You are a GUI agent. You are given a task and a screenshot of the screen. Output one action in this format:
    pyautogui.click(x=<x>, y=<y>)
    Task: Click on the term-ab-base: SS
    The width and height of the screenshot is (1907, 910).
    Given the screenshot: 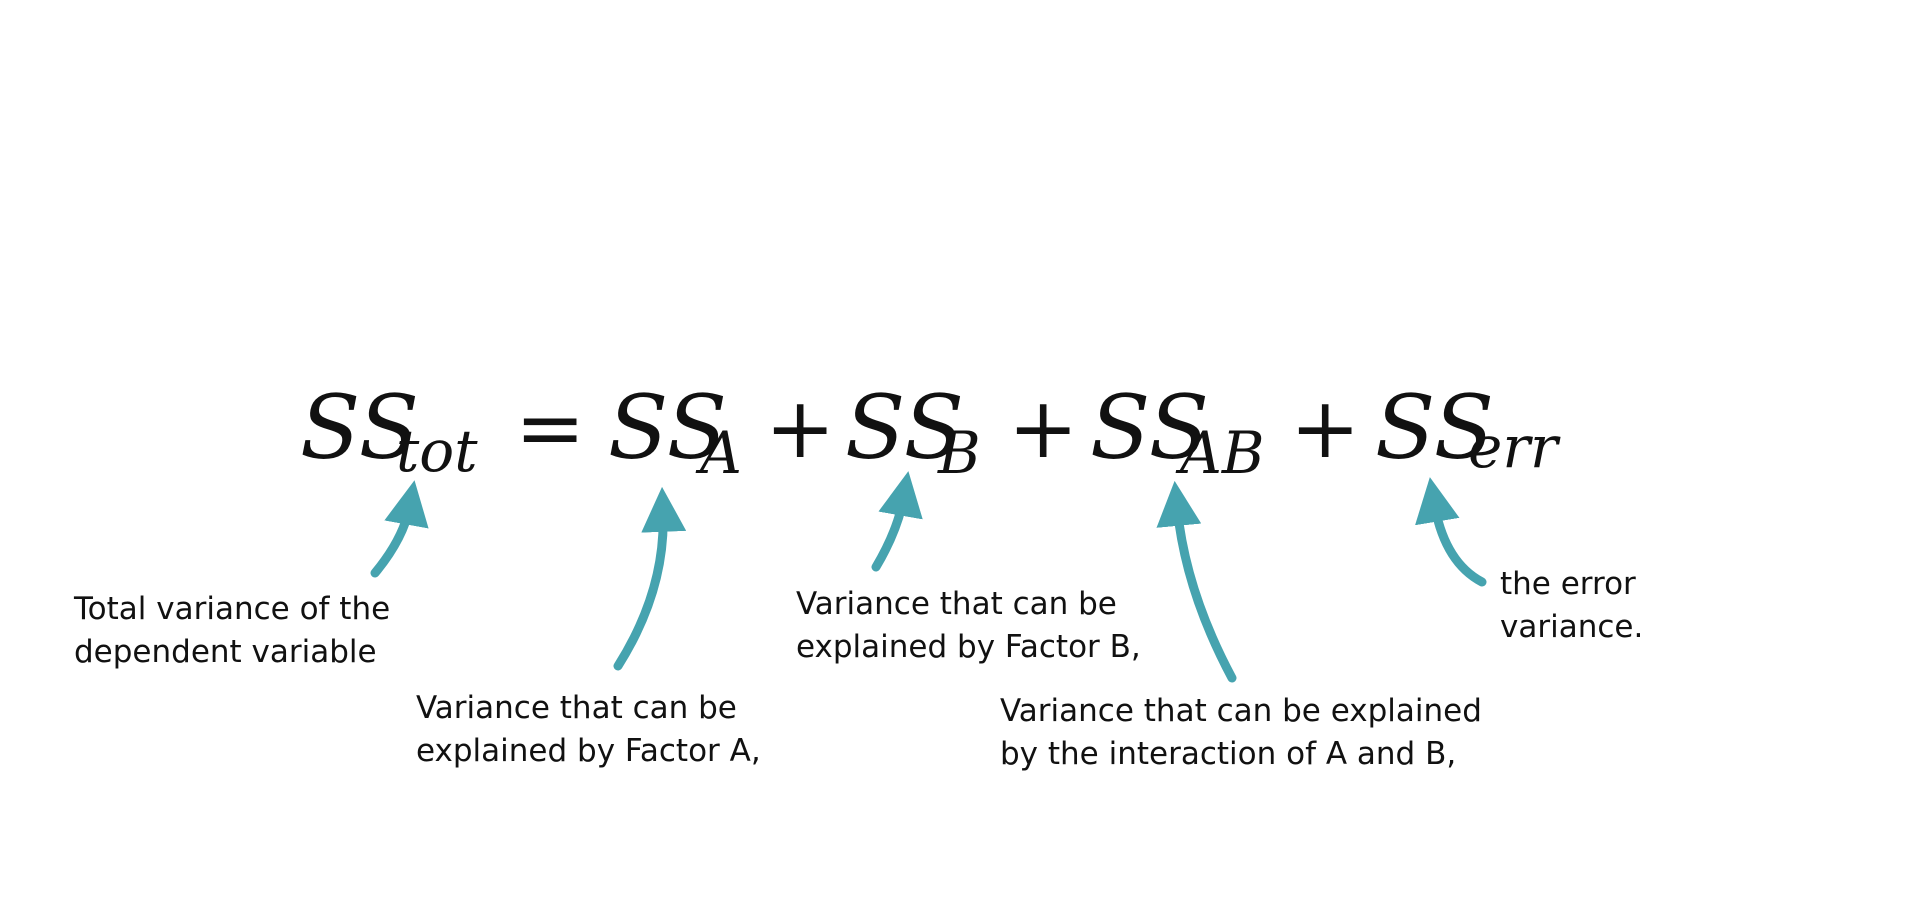 What is the action you would take?
    pyautogui.click(x=1150, y=427)
    